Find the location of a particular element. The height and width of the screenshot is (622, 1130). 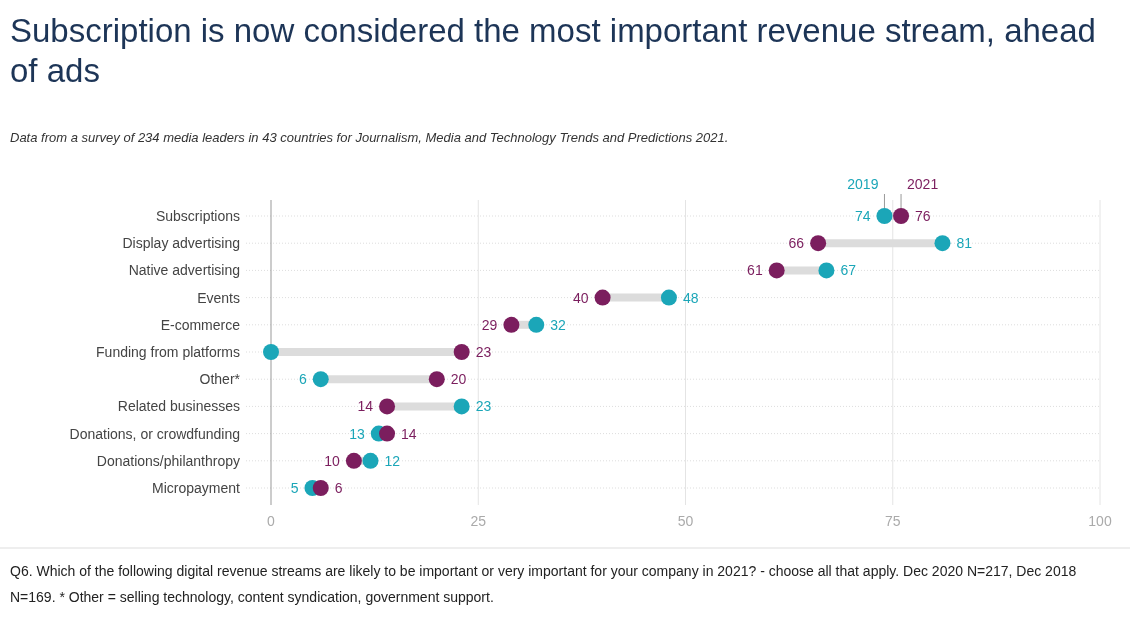

y-tick-label: Funding from platforms is located at coordinates (168, 352).